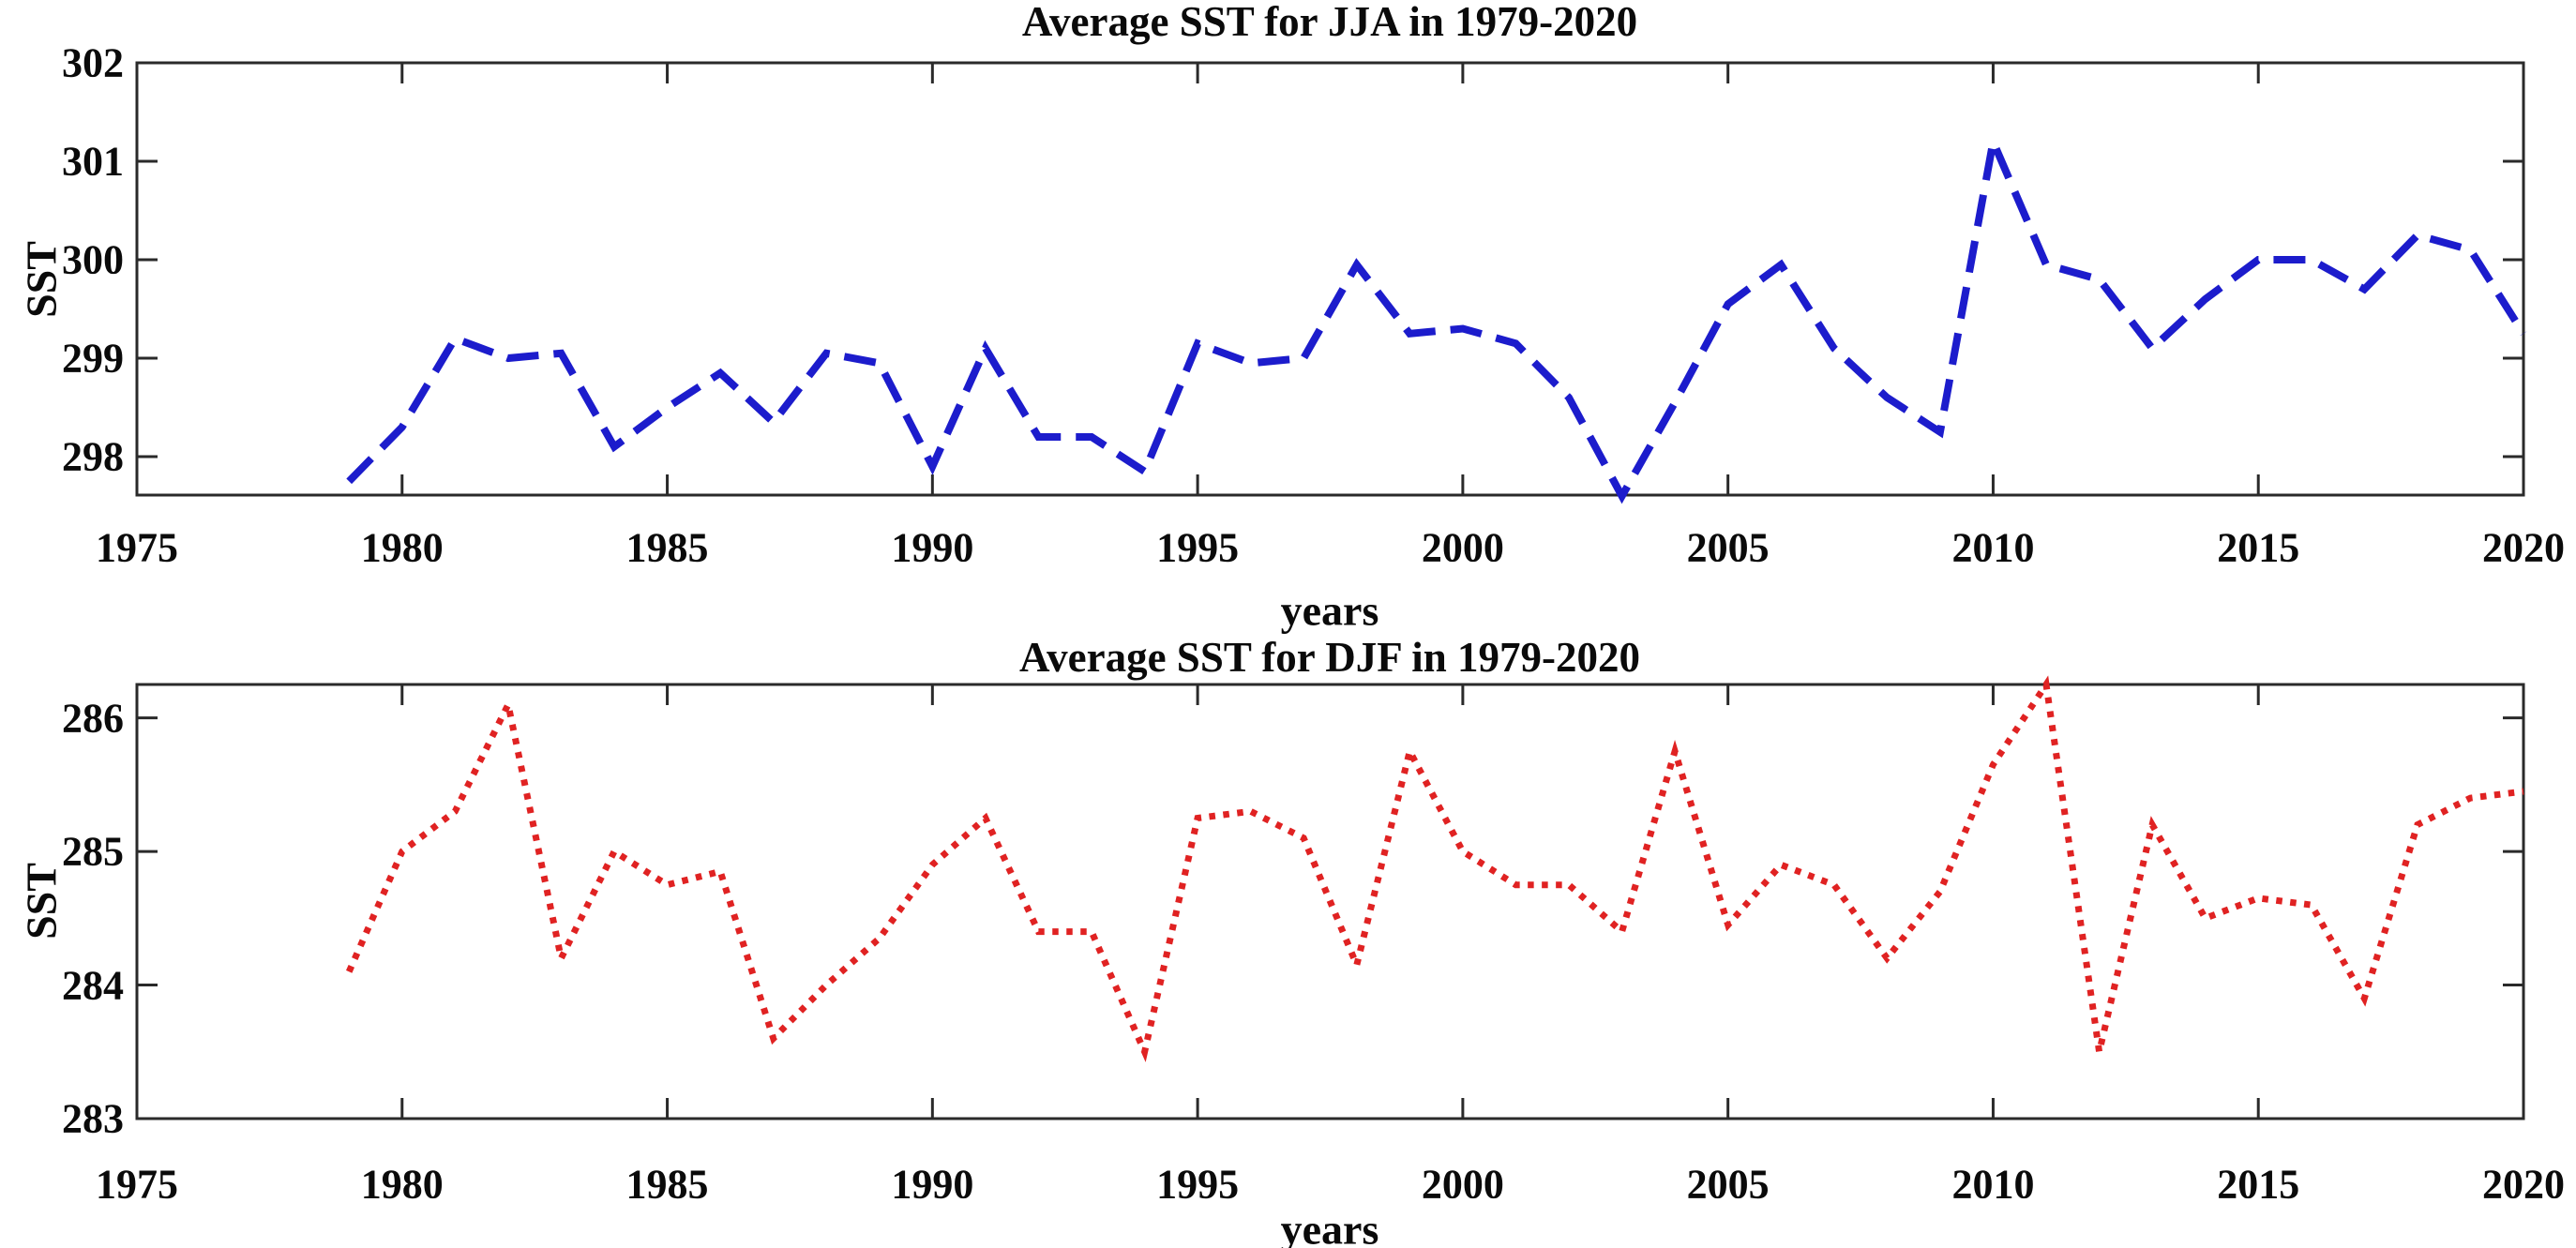  What do you see at coordinates (1329, 23) in the screenshot?
I see `jja-chart-title: Average SST for JJA in 1979-2020` at bounding box center [1329, 23].